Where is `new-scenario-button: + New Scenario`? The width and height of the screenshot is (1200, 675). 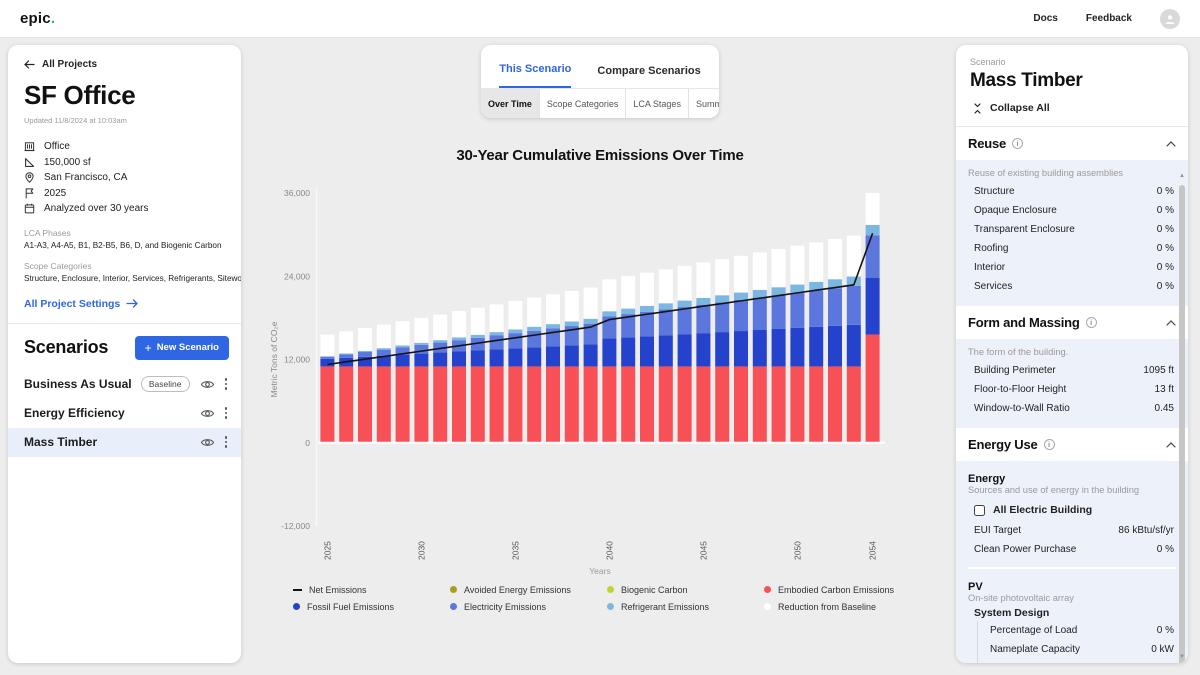
new-scenario-button: + New Scenario is located at coordinates (181, 347).